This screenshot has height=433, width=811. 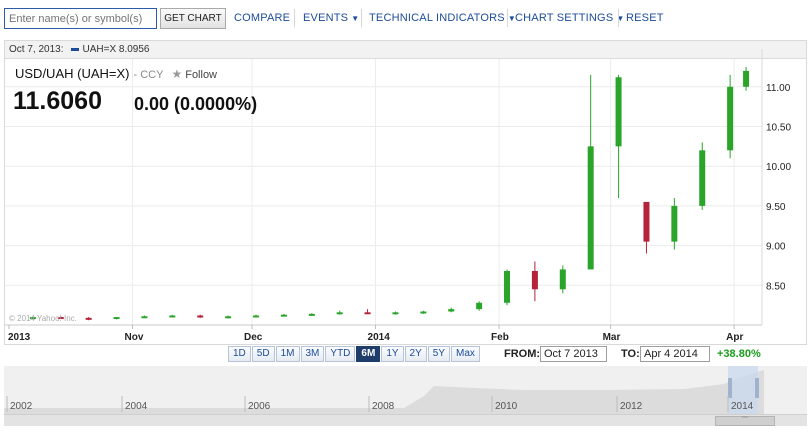 What do you see at coordinates (405, 420) in the screenshot?
I see `navigator-scrollbar: ˇˇˇ` at bounding box center [405, 420].